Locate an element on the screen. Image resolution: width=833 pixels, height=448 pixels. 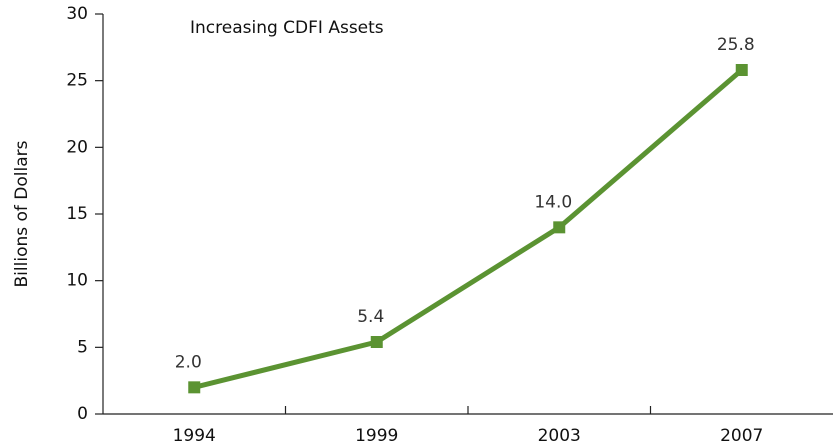
y-axis-label: Billions of Dollars is located at coordinates (22, 213).